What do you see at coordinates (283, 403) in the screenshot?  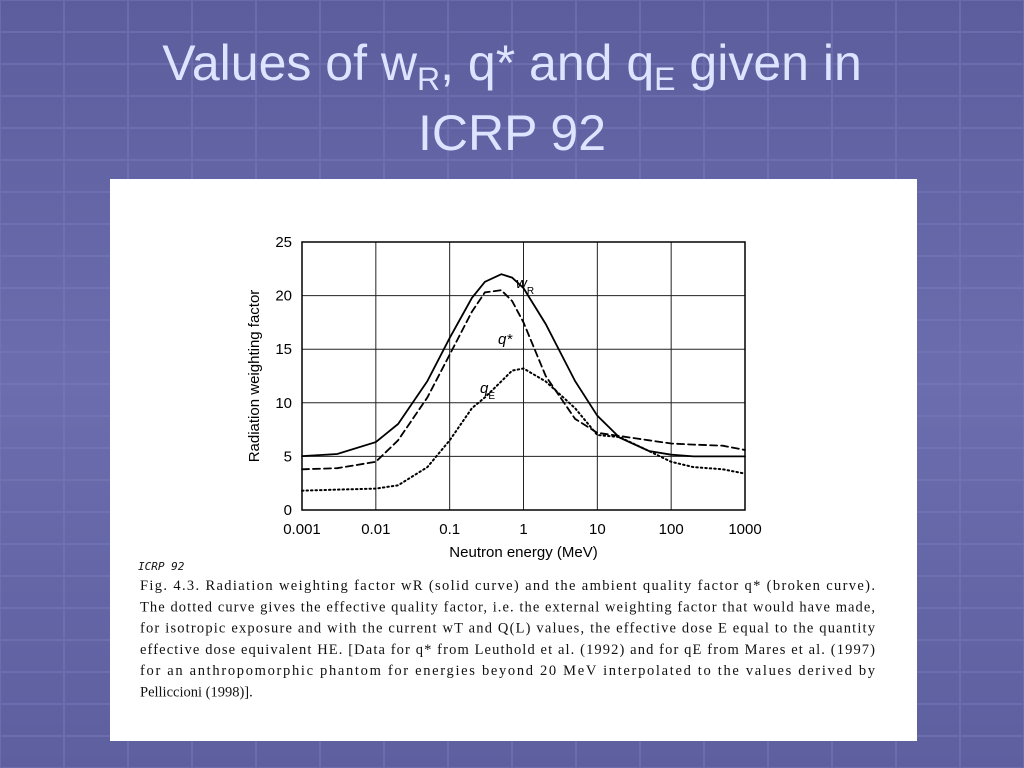 I see `y-tick-label: 10` at bounding box center [283, 403].